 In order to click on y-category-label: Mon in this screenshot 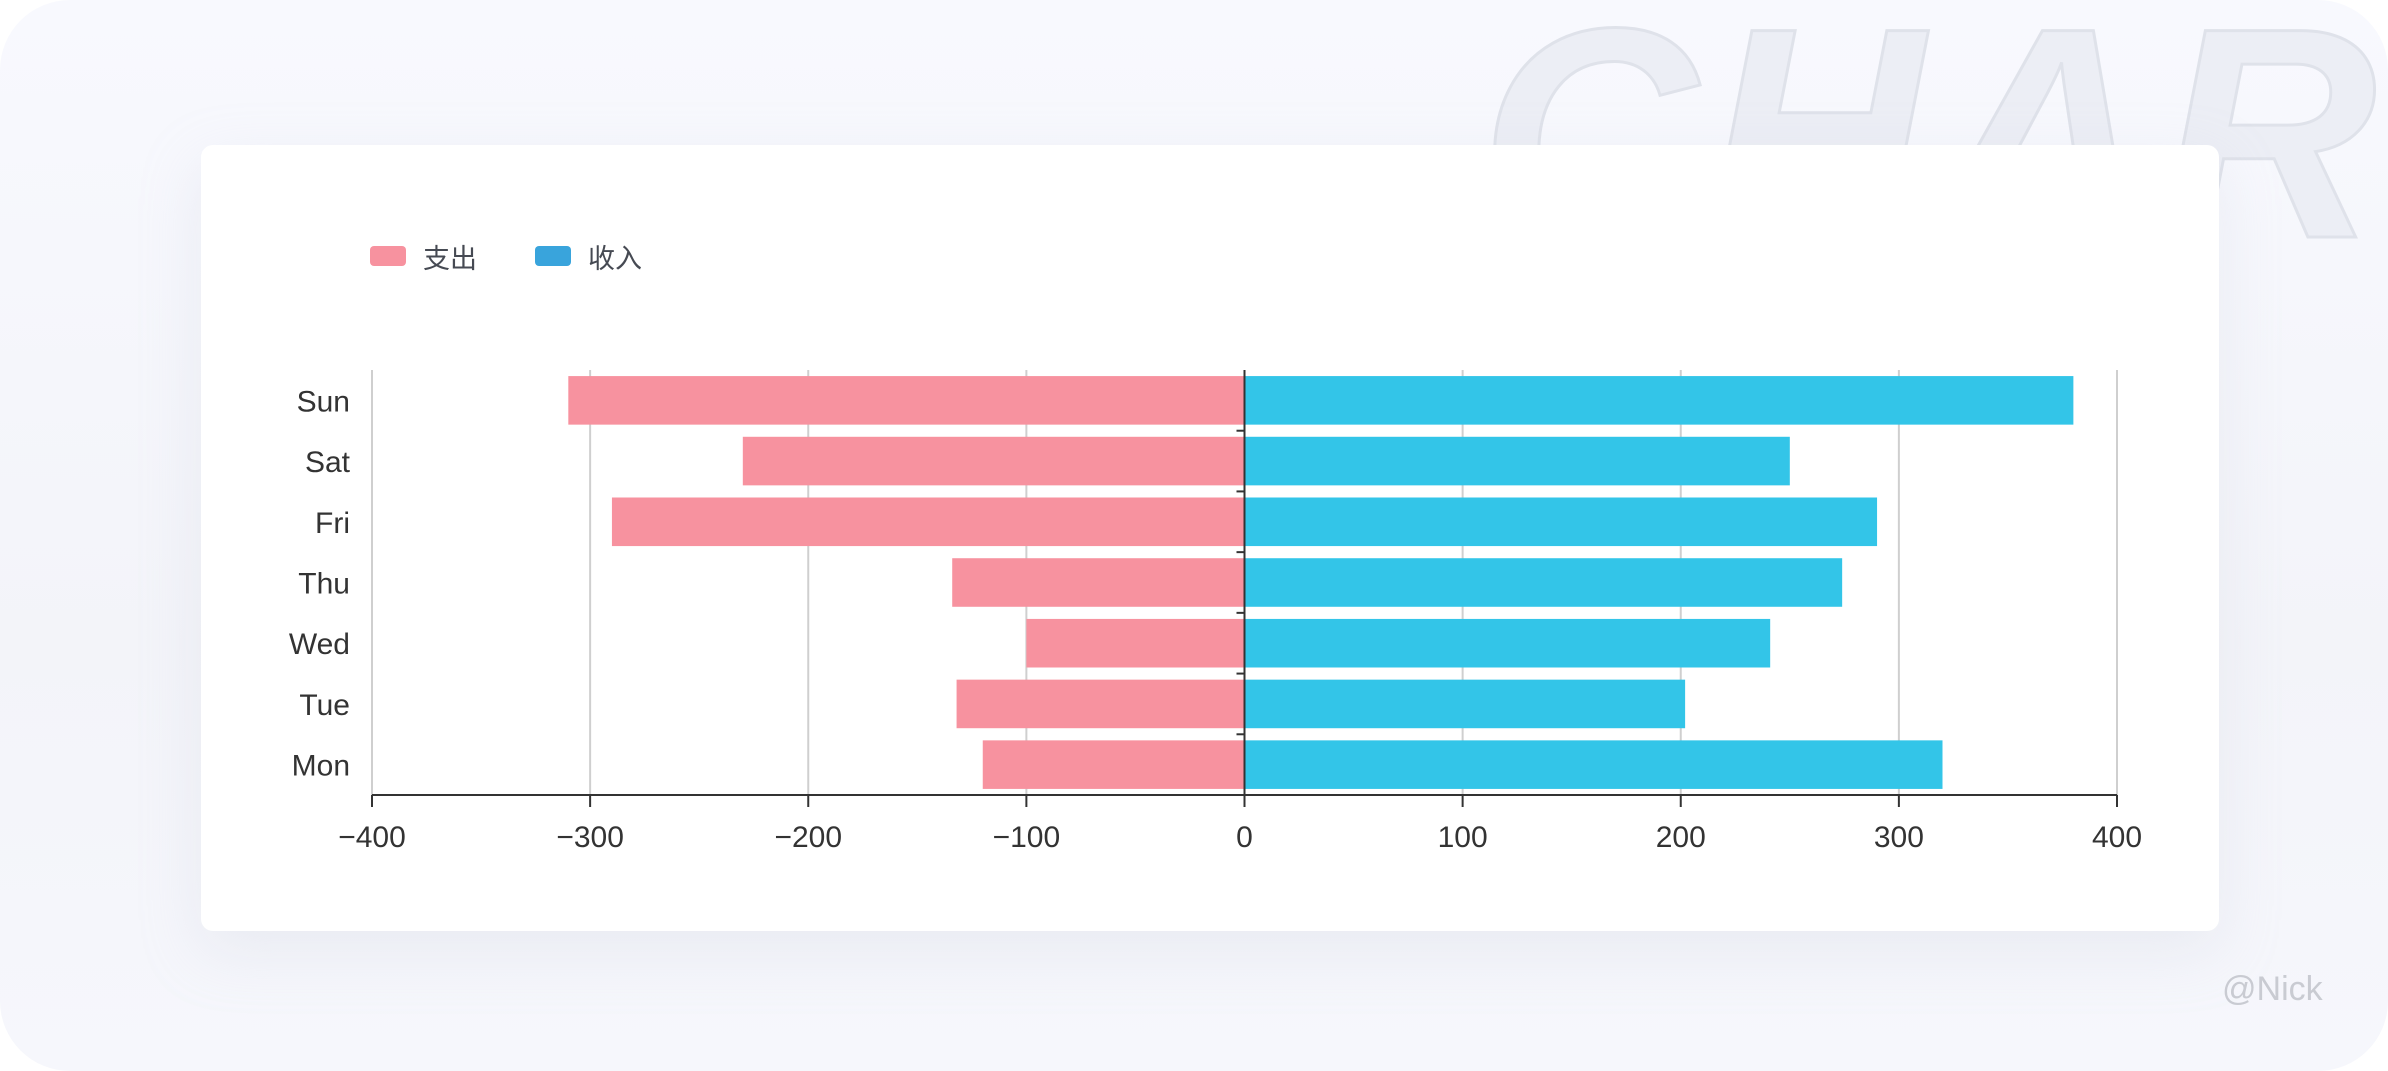, I will do `click(321, 766)`.